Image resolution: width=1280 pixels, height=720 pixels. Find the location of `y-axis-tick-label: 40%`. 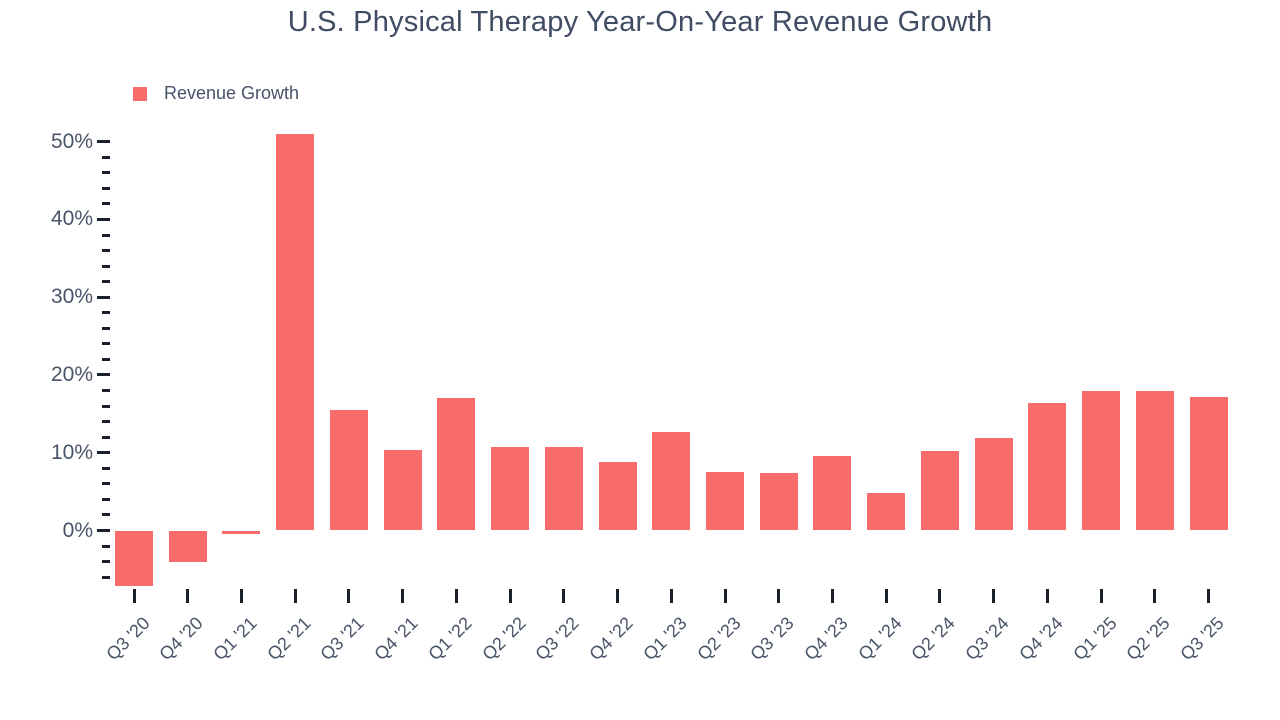

y-axis-tick-label: 40% is located at coordinates (71, 219).